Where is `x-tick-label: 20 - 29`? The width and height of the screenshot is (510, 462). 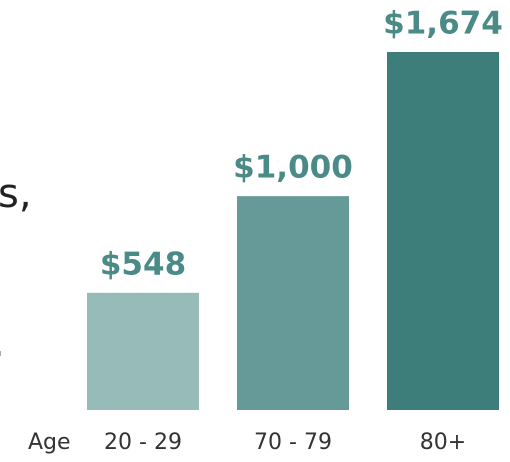
x-tick-label: 20 - 29 is located at coordinates (143, 442).